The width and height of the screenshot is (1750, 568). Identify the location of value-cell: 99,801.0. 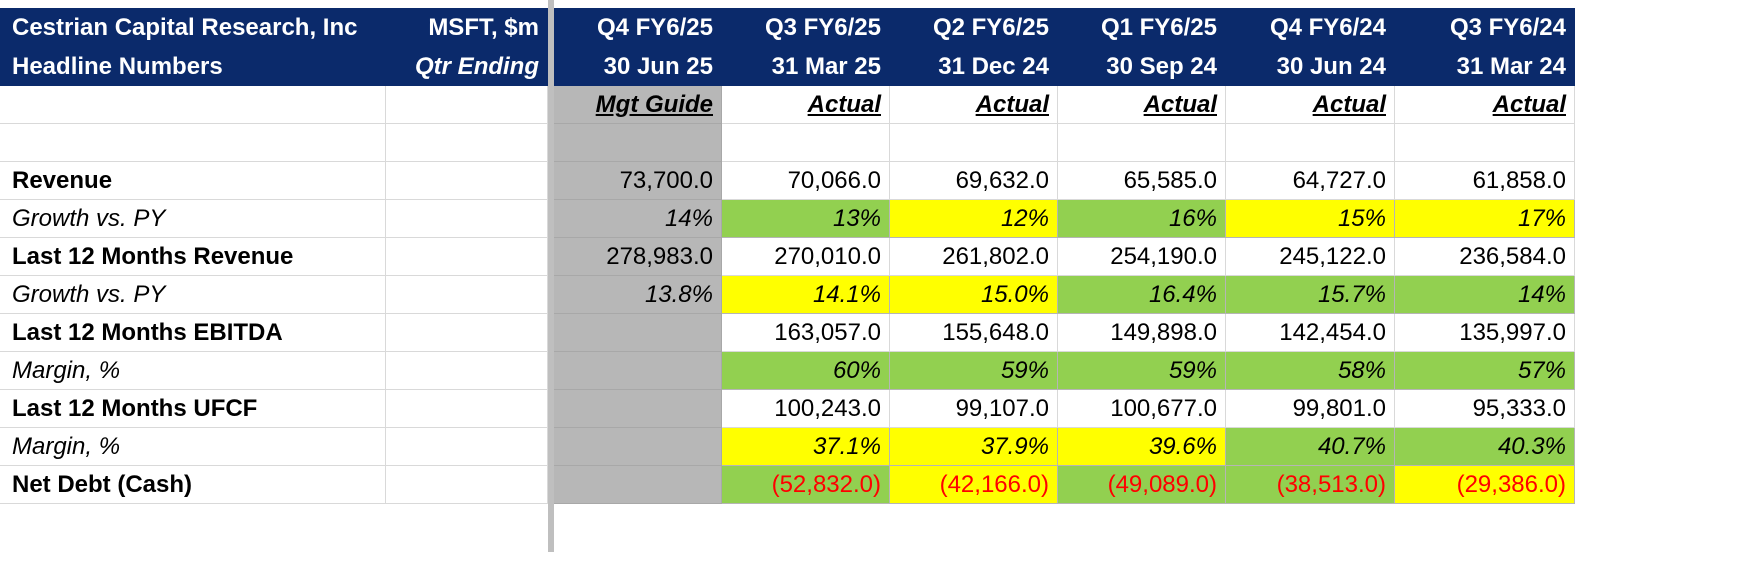
(1310, 409).